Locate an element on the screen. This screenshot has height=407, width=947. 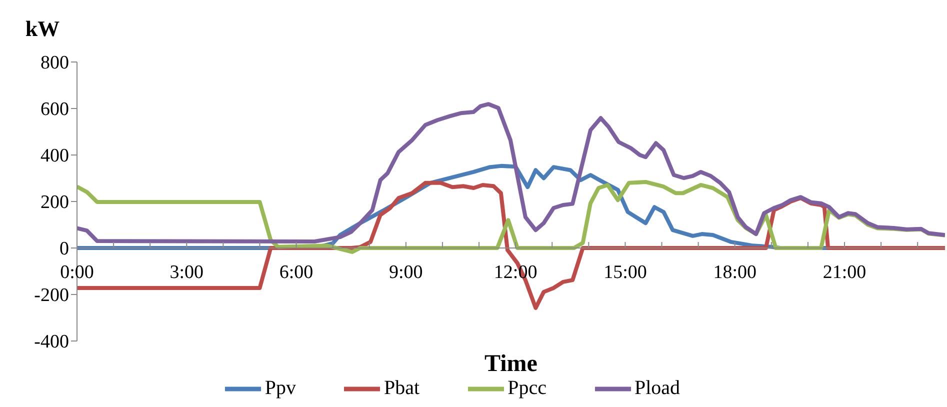
x-tick-label: 3:00 is located at coordinates (187, 272).